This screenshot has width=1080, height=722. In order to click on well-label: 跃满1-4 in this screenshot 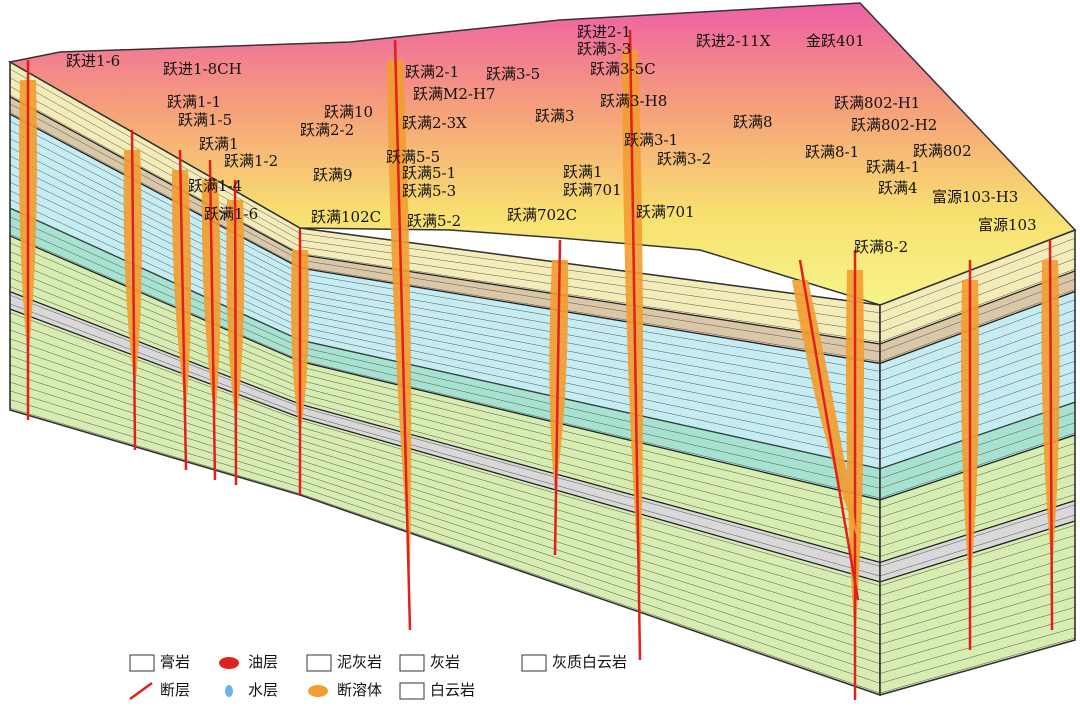, I will do `click(215, 186)`.